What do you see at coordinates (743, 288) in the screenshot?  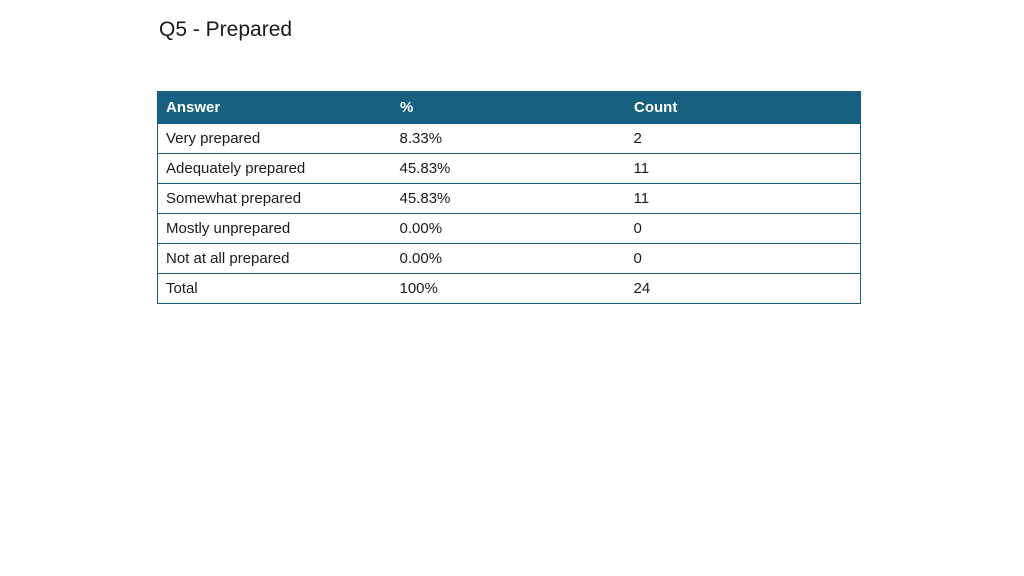 I see `cell-count: 24` at bounding box center [743, 288].